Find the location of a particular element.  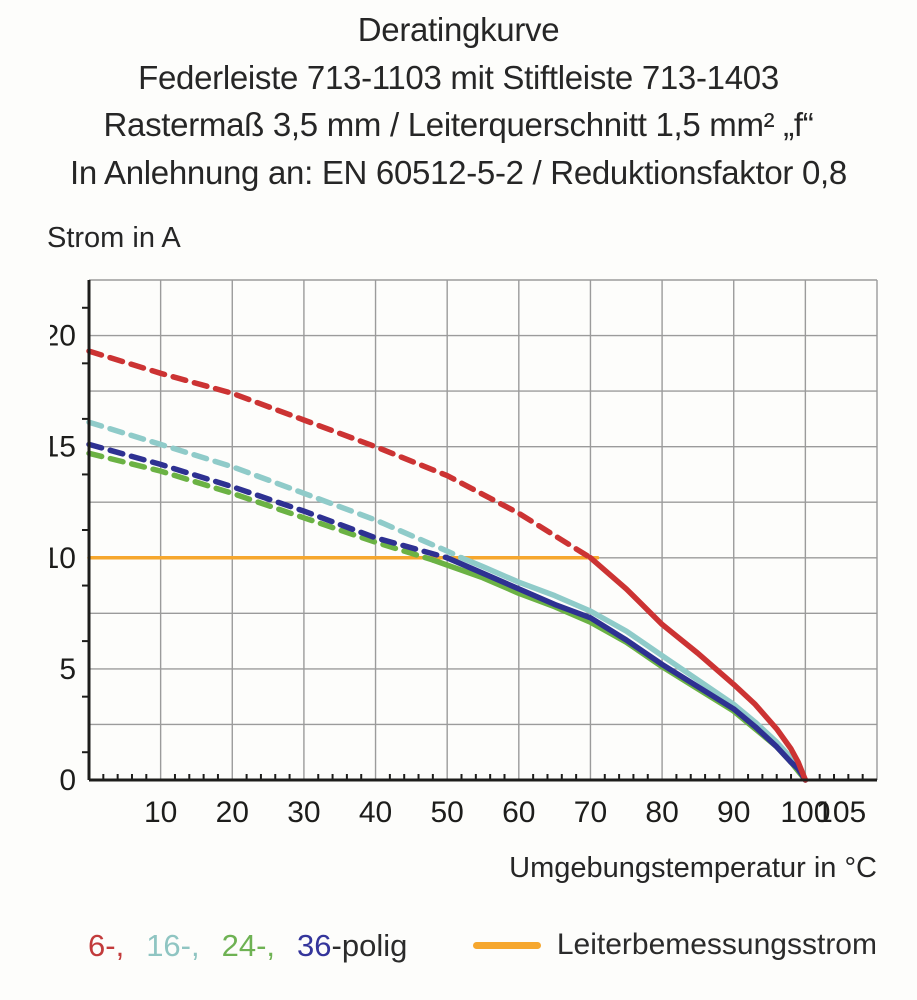

legend-item-16-polig: 16-, is located at coordinates (173, 945).